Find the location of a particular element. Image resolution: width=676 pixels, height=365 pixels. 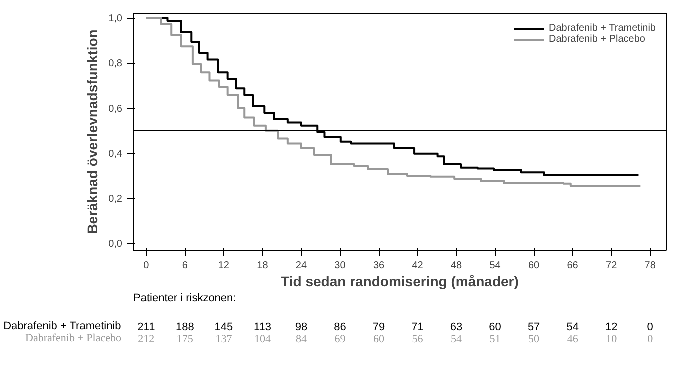

text: 50 is located at coordinates (534, 340).